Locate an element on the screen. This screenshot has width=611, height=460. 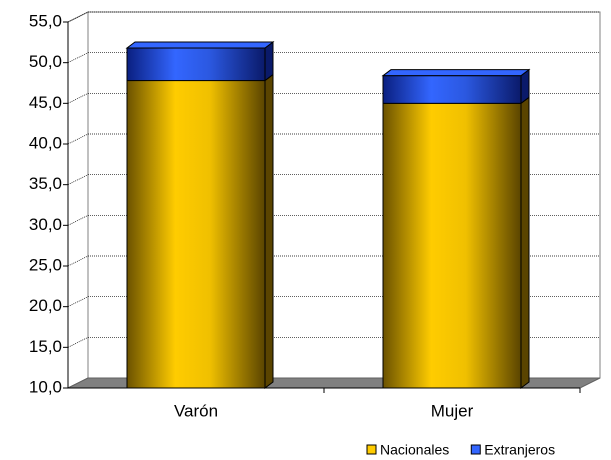
y-tick-label: 20,0 is located at coordinates (45, 305).